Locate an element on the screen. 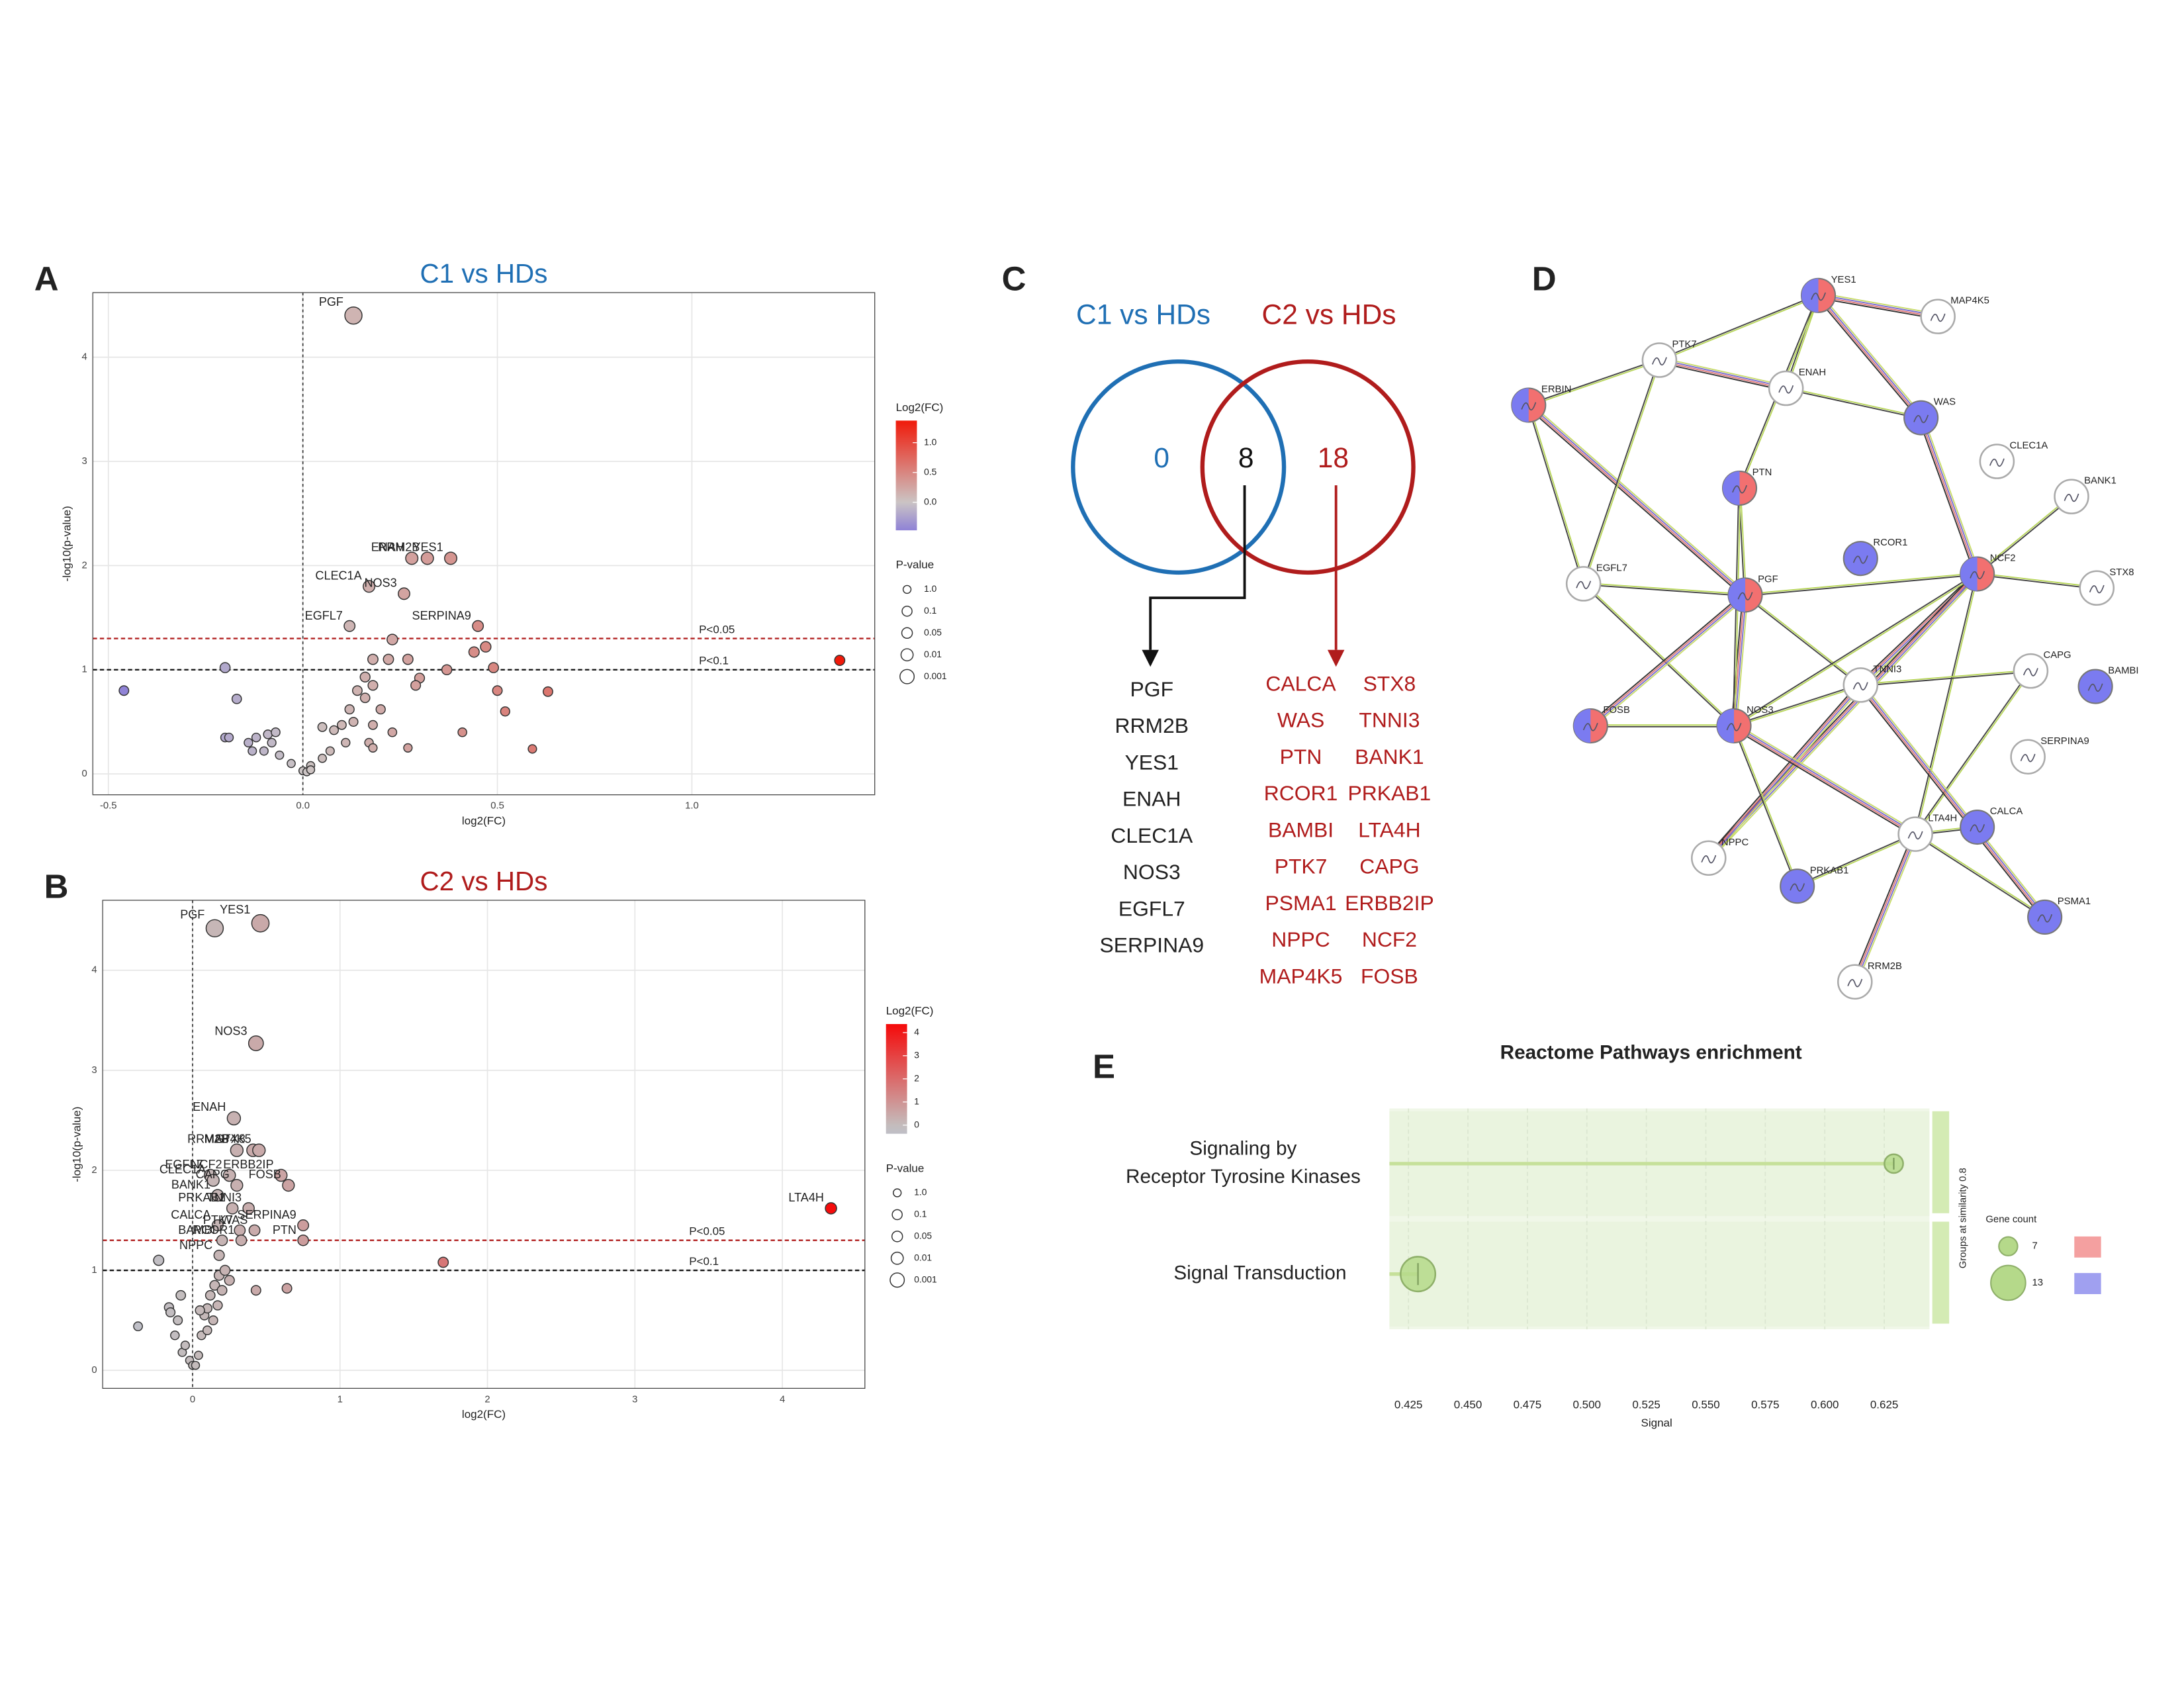 The width and height of the screenshot is (2184, 1688). network-node-half is located at coordinates (1810, 295).